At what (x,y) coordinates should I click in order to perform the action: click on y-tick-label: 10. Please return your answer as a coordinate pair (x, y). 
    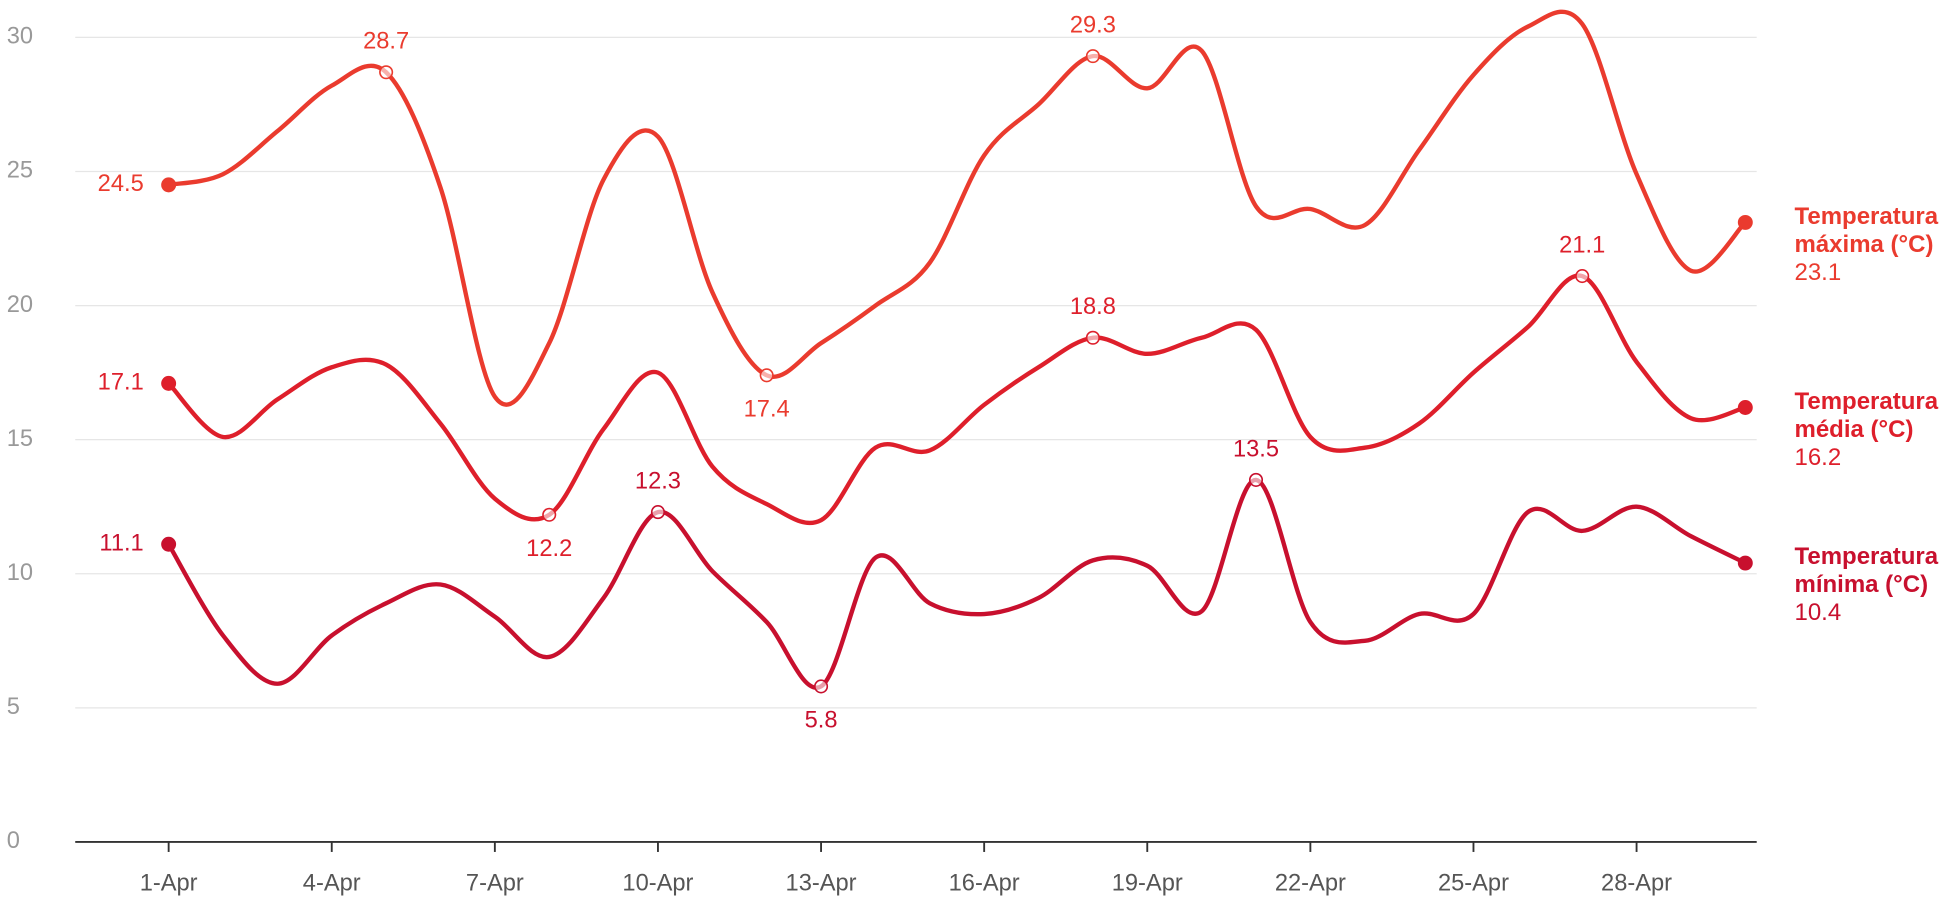
    Looking at the image, I should click on (20, 573).